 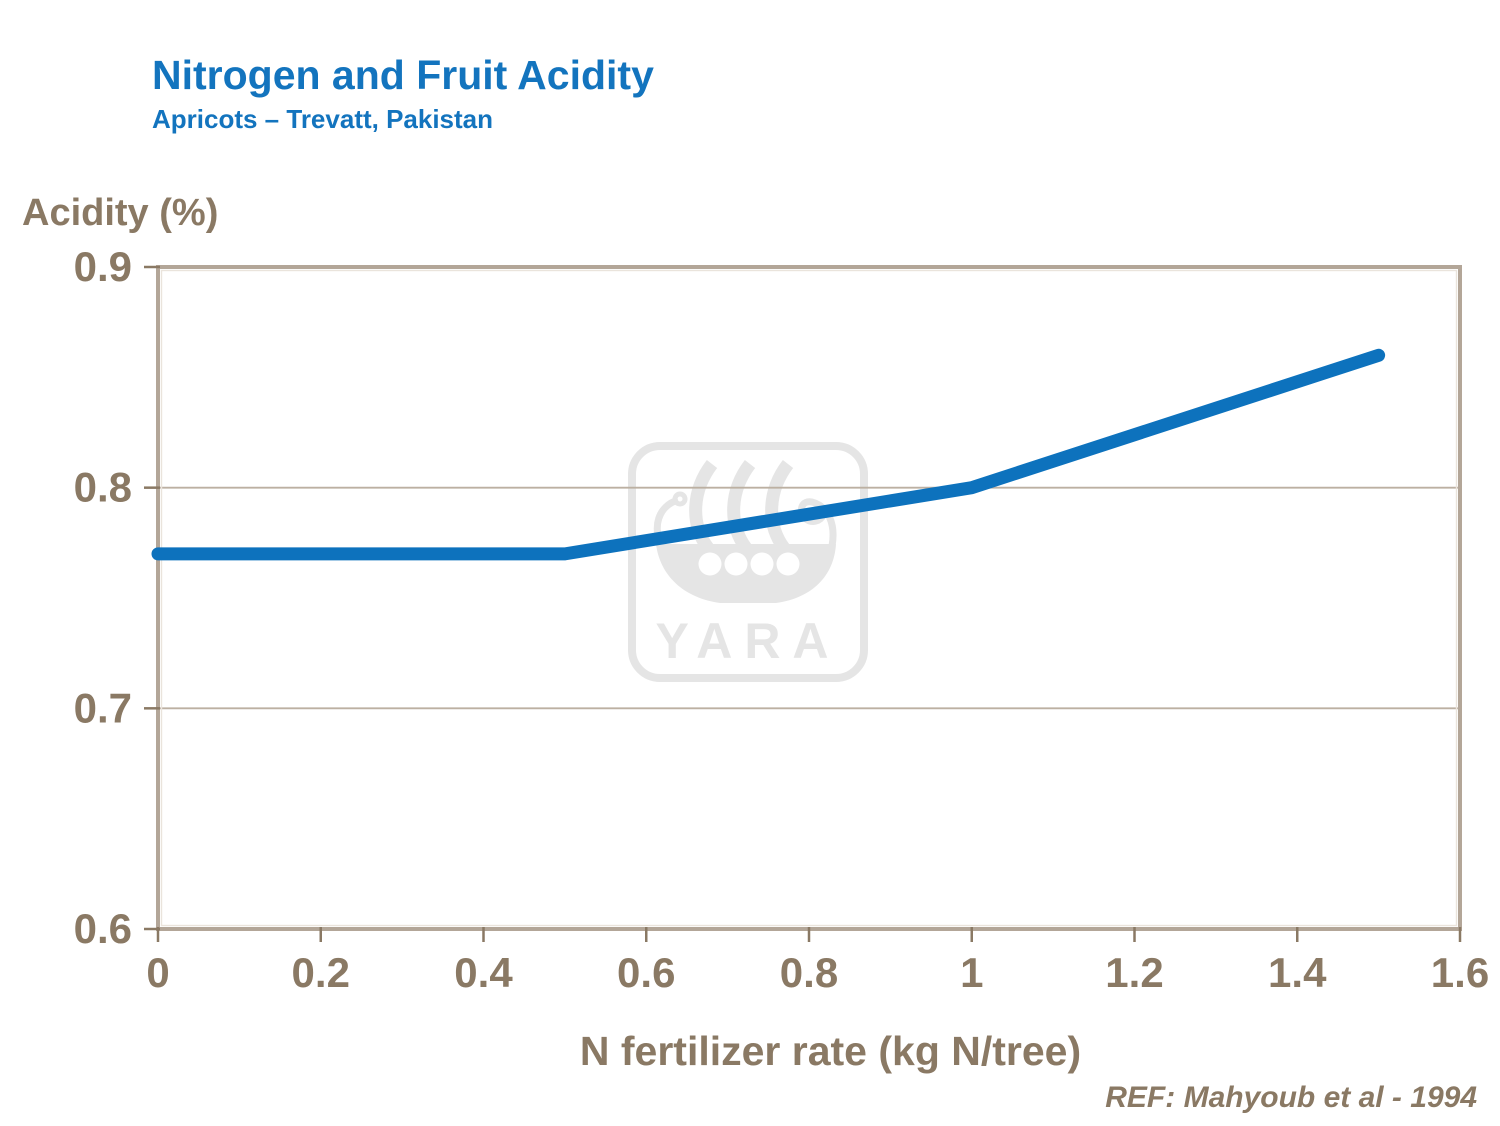 What do you see at coordinates (1297, 972) in the screenshot?
I see `x-tick-label: 1.4` at bounding box center [1297, 972].